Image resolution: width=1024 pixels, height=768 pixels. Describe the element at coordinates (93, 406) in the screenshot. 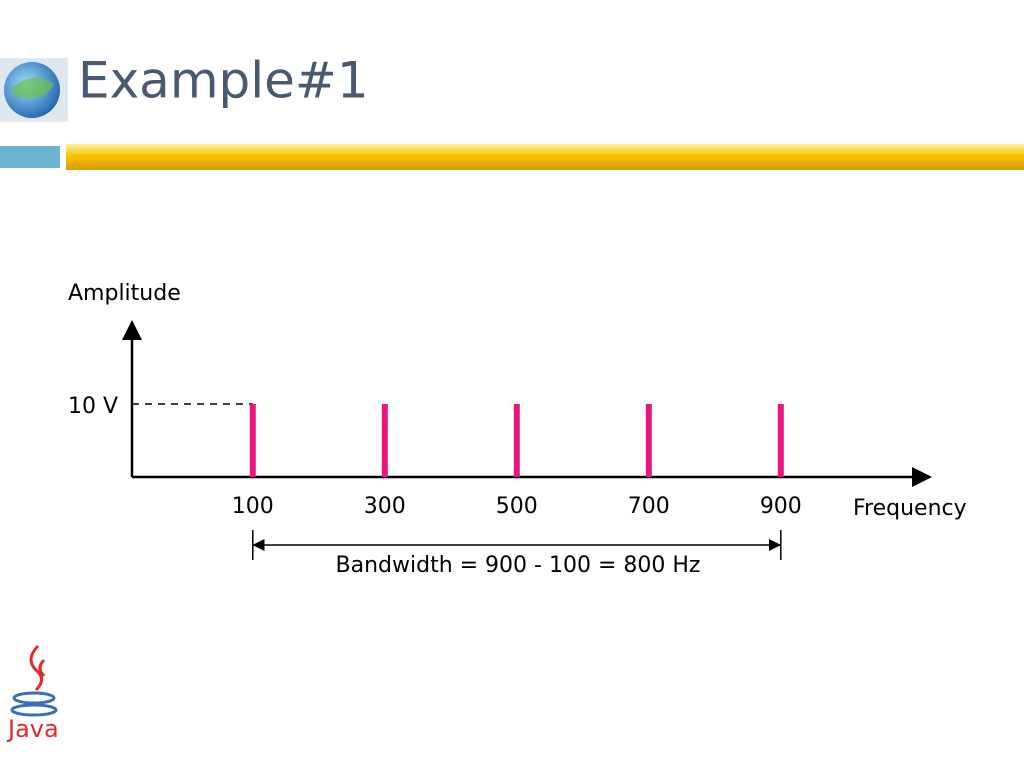

I see `y-tick-label: 10 V` at that location.